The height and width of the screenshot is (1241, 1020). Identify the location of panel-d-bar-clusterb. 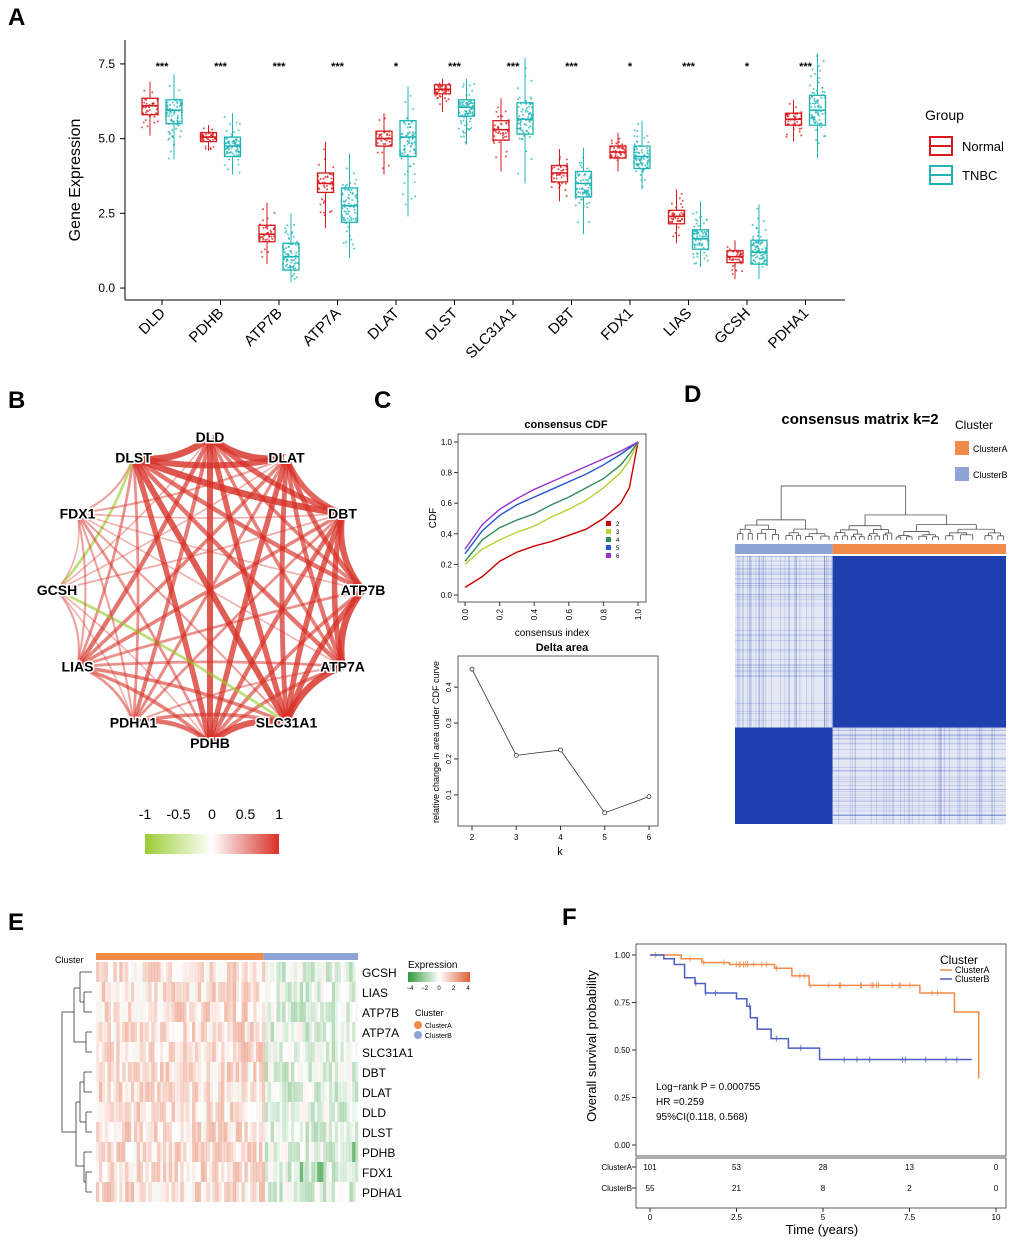
(784, 549).